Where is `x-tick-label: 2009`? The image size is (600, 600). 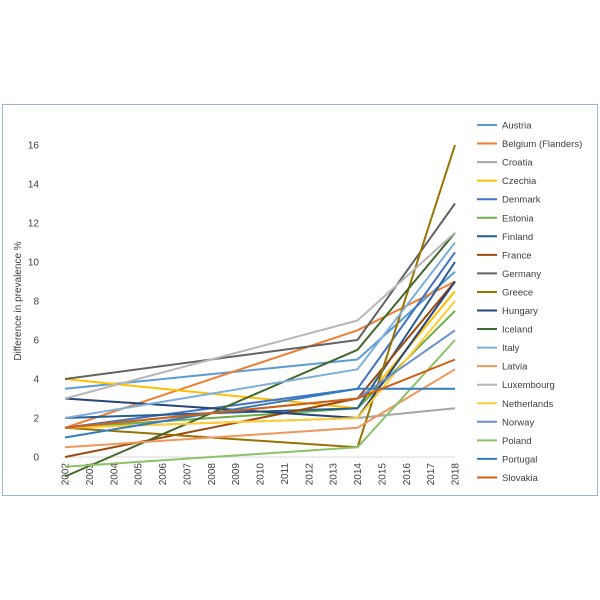 x-tick-label: 2009 is located at coordinates (236, 474).